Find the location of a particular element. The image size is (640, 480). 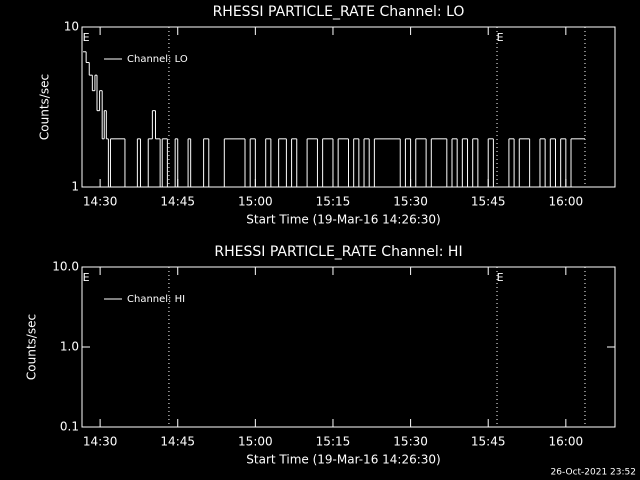

footer: 26-Oct-2021 23:52 is located at coordinates (593, 473).